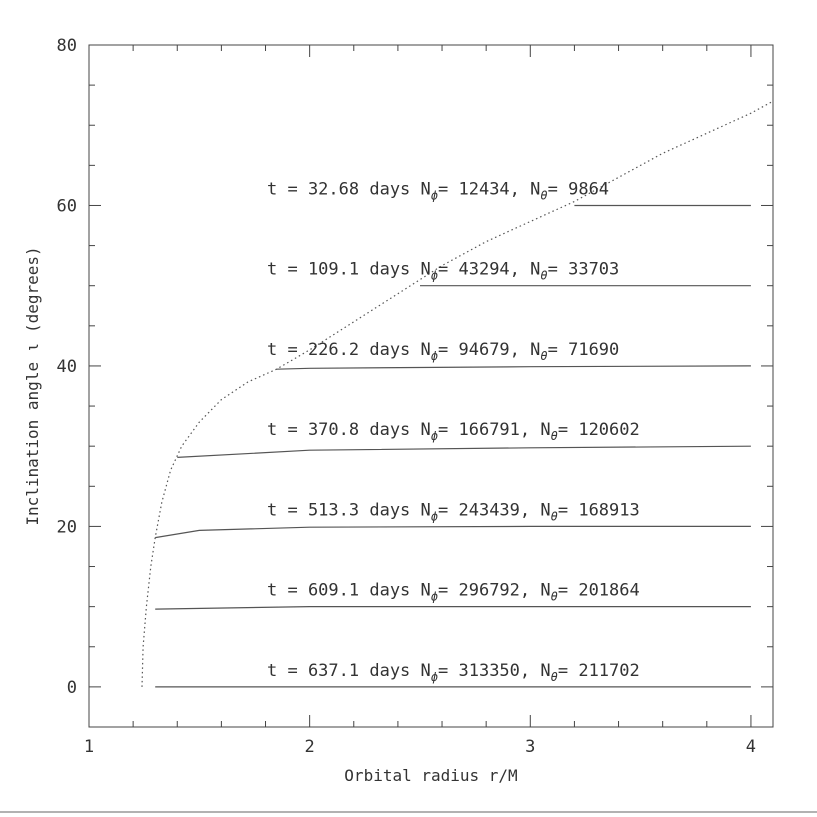 The height and width of the screenshot is (817, 817). What do you see at coordinates (453, 592) in the screenshot?
I see `series-label-5: t = 609.1 days Nϕ= 296792, Nθ= 201864` at bounding box center [453, 592].